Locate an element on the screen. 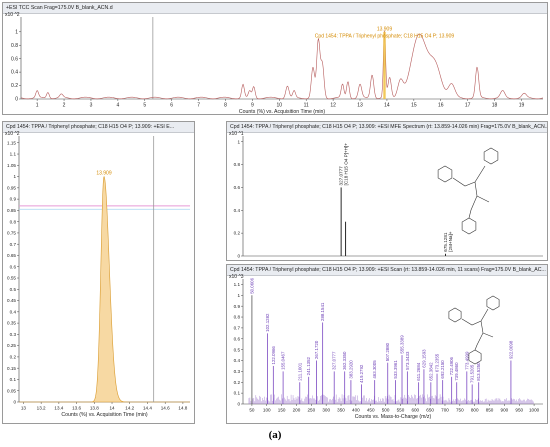  ms-peak-label: 507.2880 is located at coordinates (387, 351).